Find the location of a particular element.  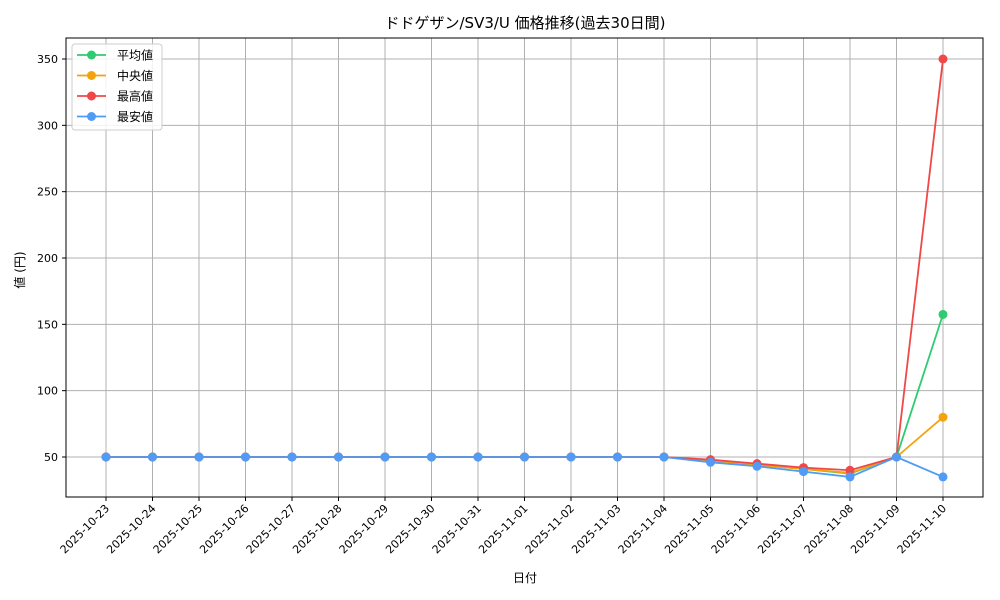

y-tick-label: 150 is located at coordinates (47, 324).